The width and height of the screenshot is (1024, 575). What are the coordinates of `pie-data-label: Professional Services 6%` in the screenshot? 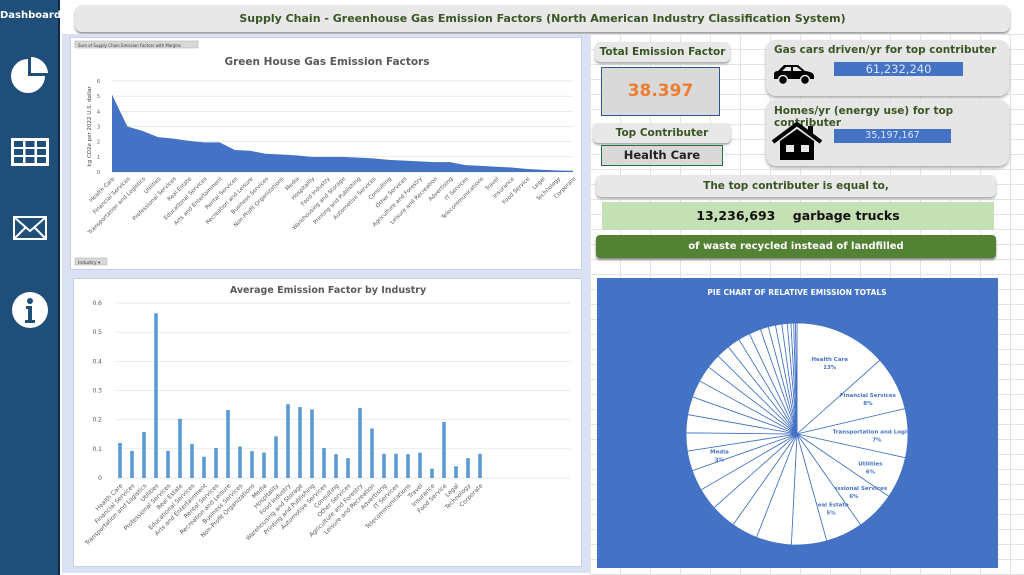 It's located at (854, 493).